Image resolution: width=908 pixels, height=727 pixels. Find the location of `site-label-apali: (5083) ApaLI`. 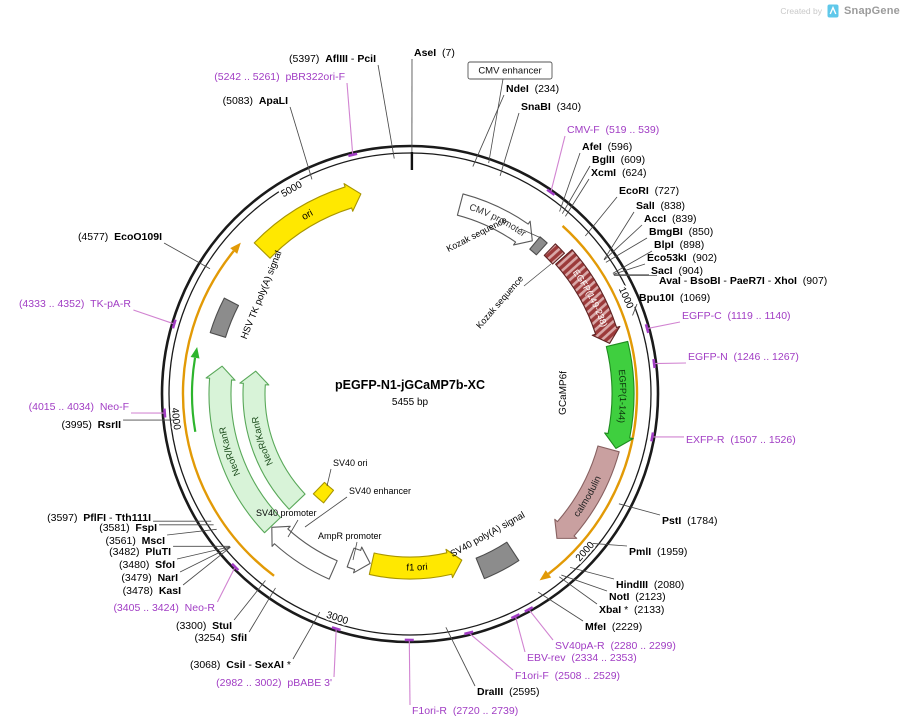

site-label-apali: (5083) ApaLI is located at coordinates (255, 101).